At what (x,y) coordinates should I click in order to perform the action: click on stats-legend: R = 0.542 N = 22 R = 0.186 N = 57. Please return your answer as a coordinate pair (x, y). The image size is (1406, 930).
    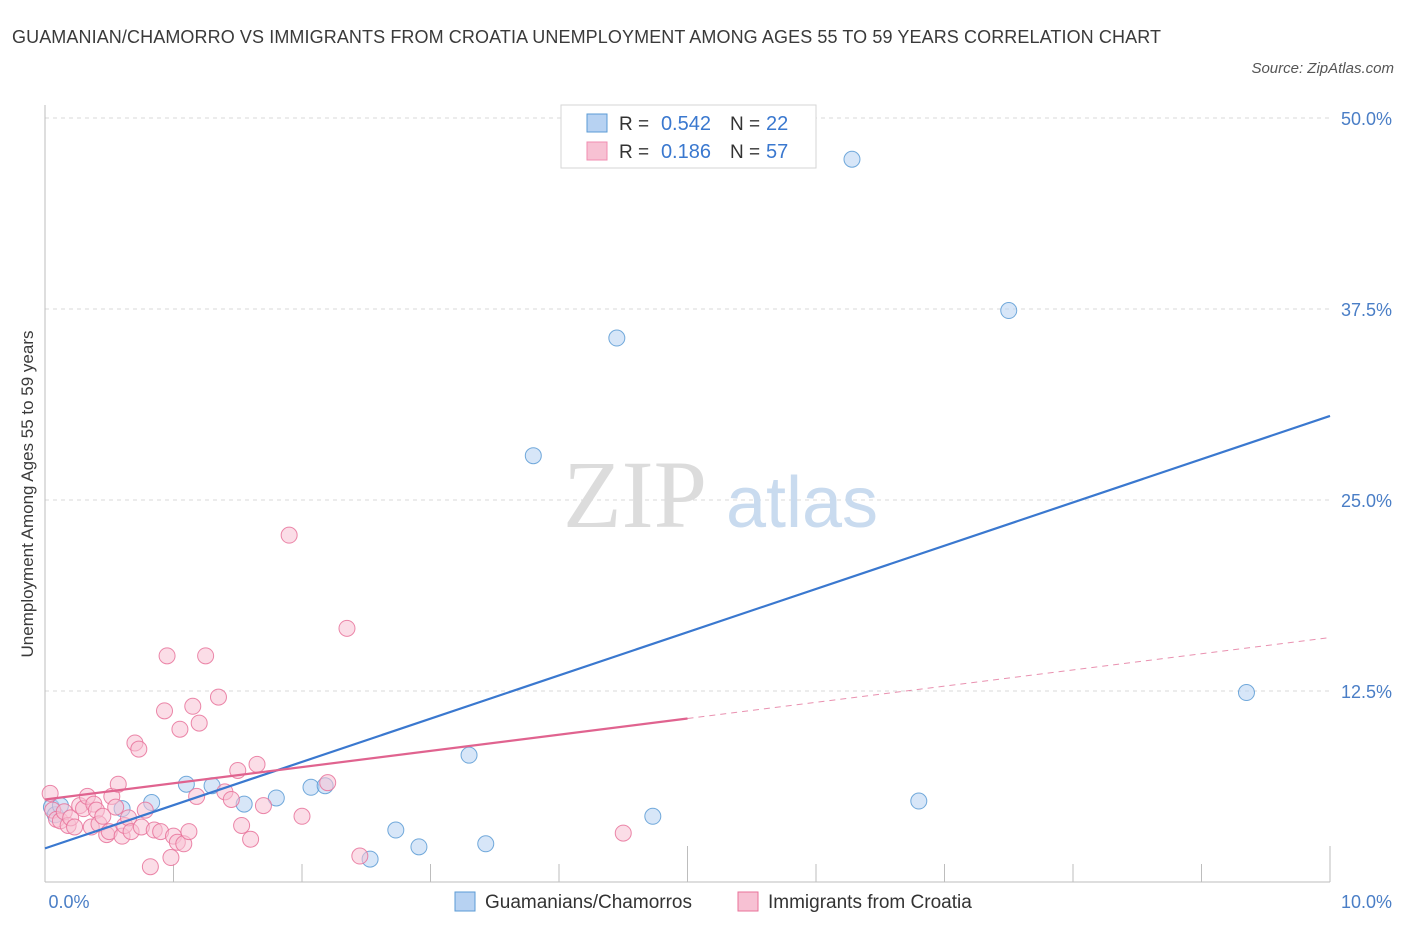
    Looking at the image, I should click on (688, 136).